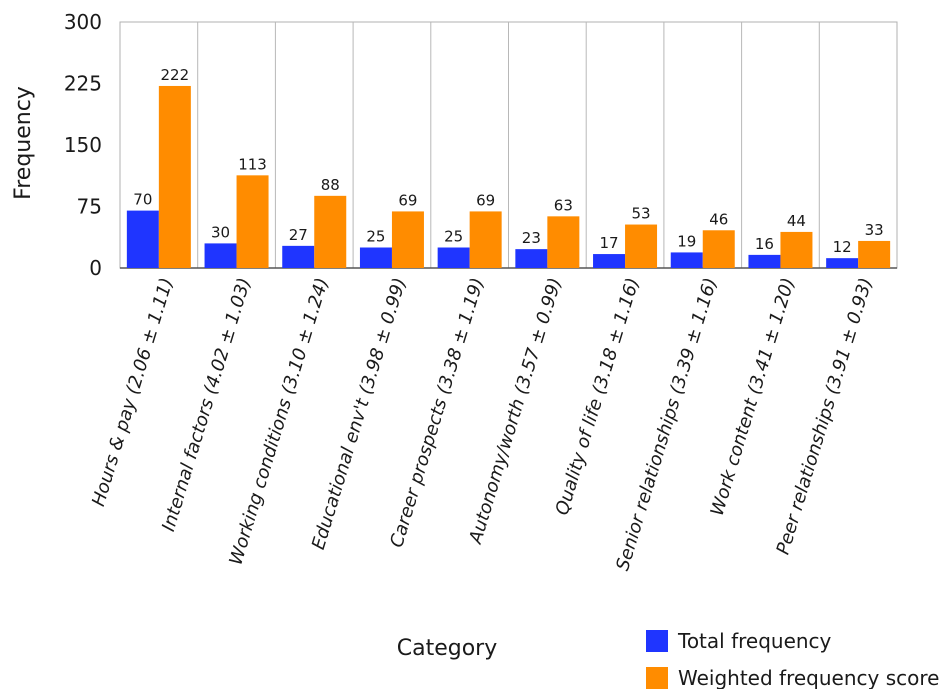 Image resolution: width=942 pixels, height=689 pixels. What do you see at coordinates (175, 75) in the screenshot?
I see `data-label: 222` at bounding box center [175, 75].